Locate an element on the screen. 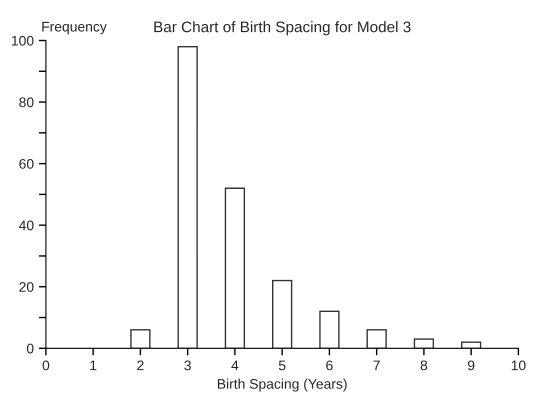 Image resolution: width=540 pixels, height=405 pixels. y-tick-label: 0 is located at coordinates (30, 349).